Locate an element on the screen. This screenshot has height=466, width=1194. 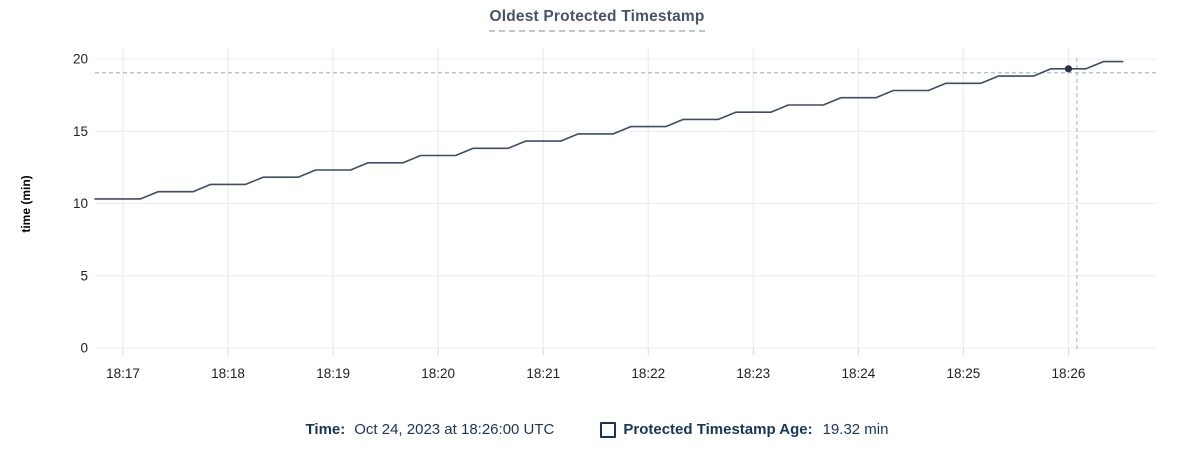
y-tick-label: 5 is located at coordinates (84, 275).